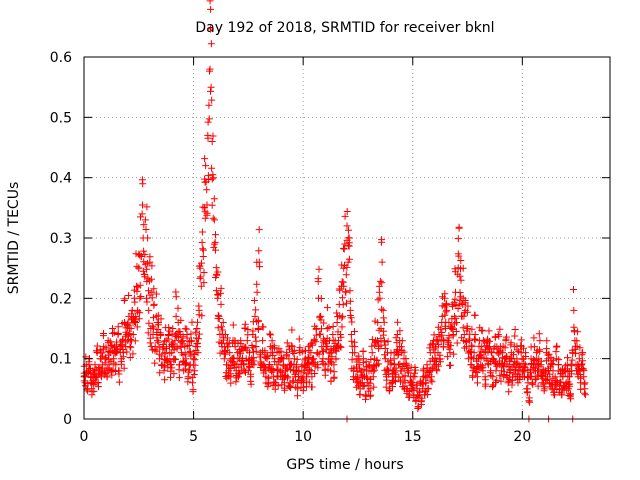 The height and width of the screenshot is (480, 640). I want to click on y-tick-label: 0.1, so click(61, 360).